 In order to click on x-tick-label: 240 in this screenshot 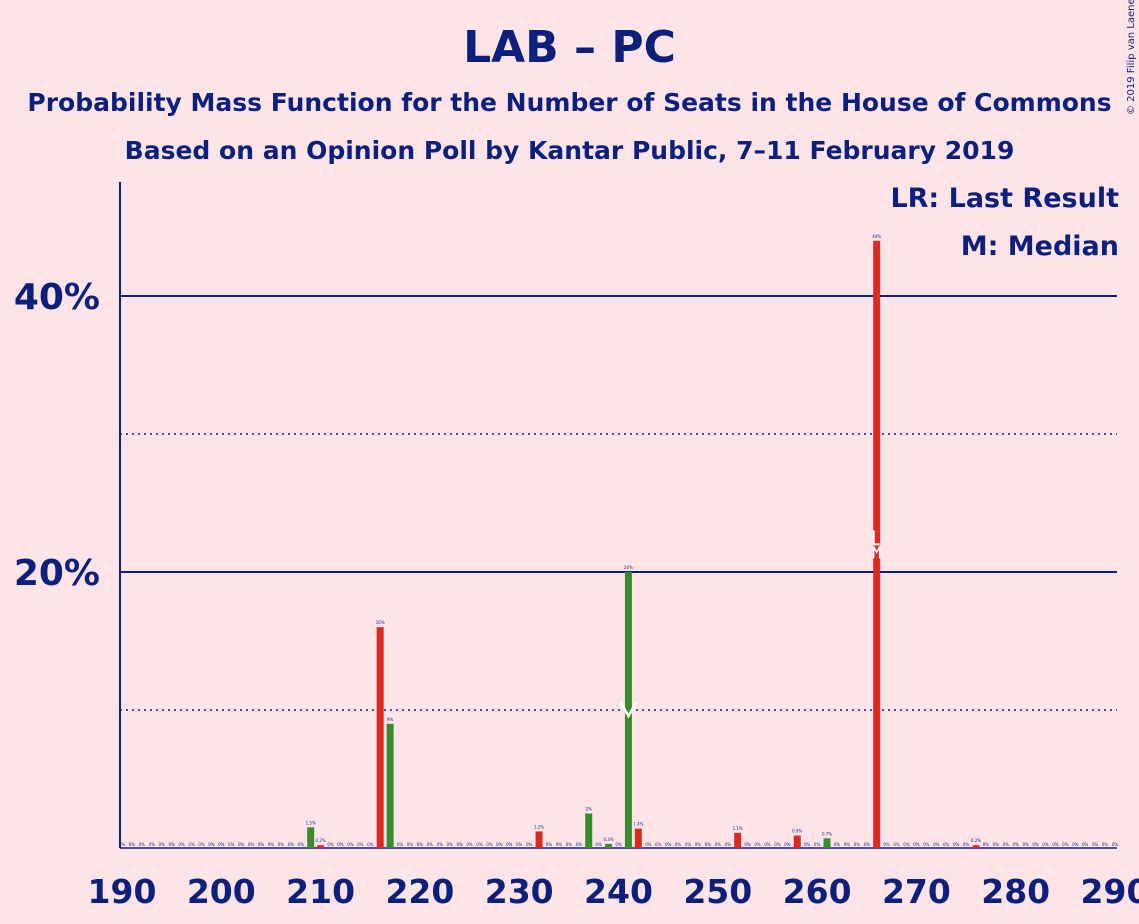, I will do `click(618, 891)`.